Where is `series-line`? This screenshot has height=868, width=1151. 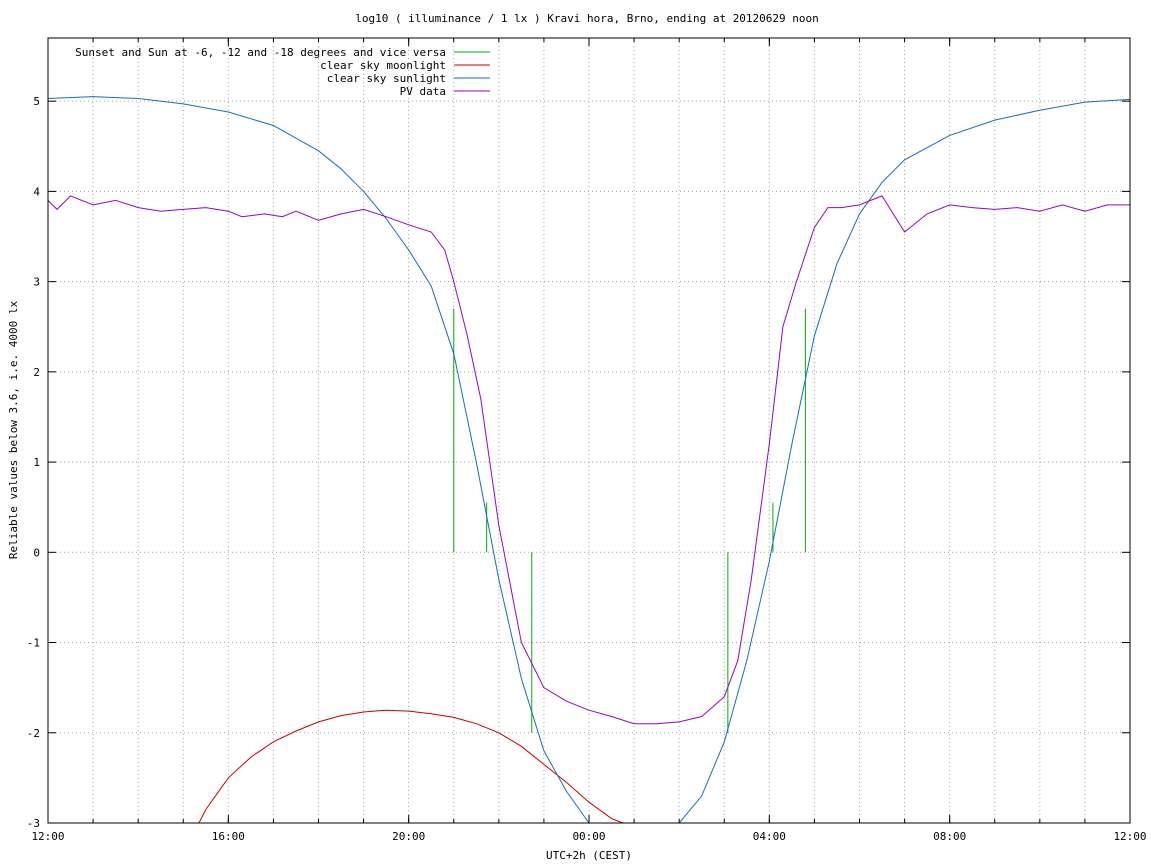
series-line is located at coordinates (410, 766).